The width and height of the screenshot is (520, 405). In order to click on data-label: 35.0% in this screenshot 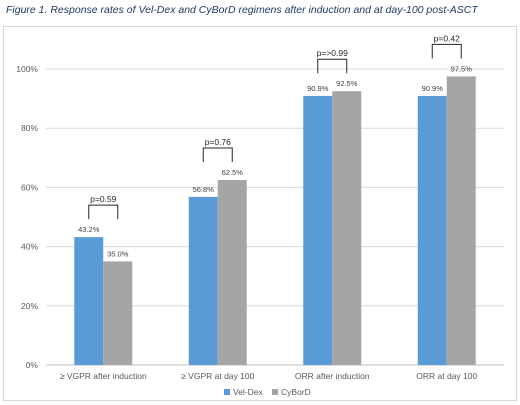, I will do `click(118, 253)`.